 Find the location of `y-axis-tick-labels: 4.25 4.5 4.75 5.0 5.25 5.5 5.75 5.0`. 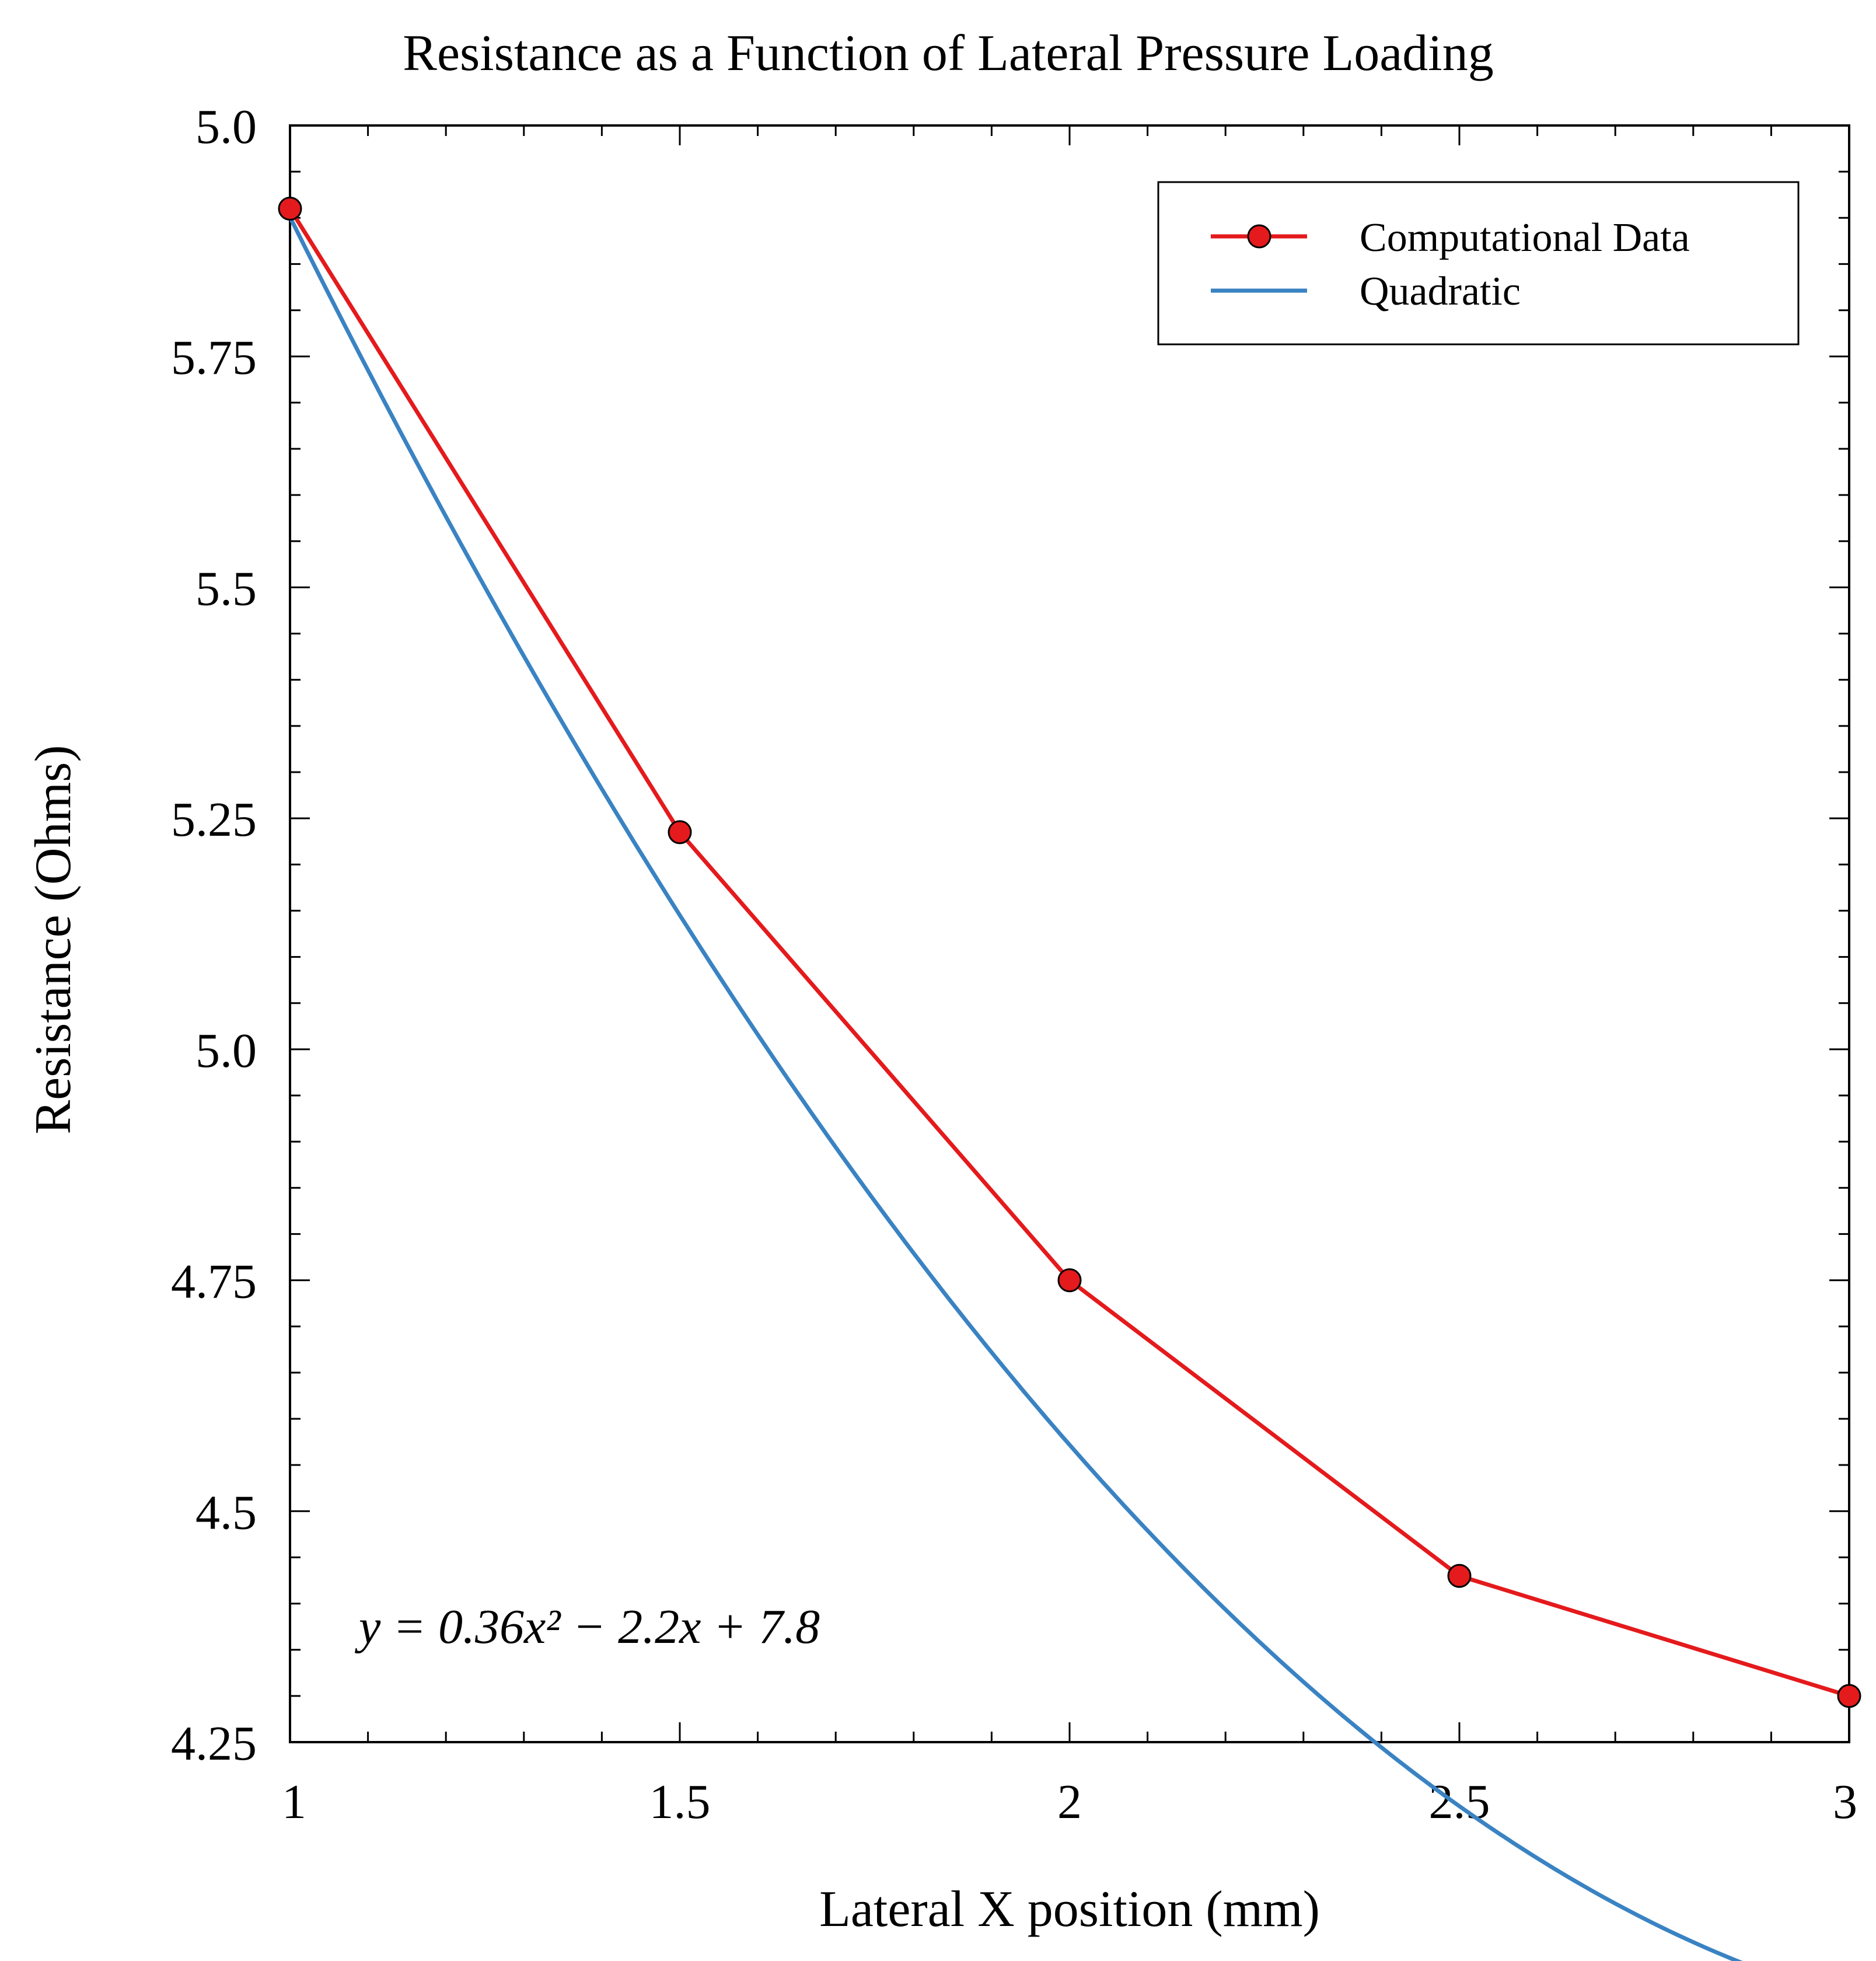

y-axis-tick-labels: 4.25 4.5 4.75 5.0 5.25 5.5 5.75 5.0 is located at coordinates (214, 935).